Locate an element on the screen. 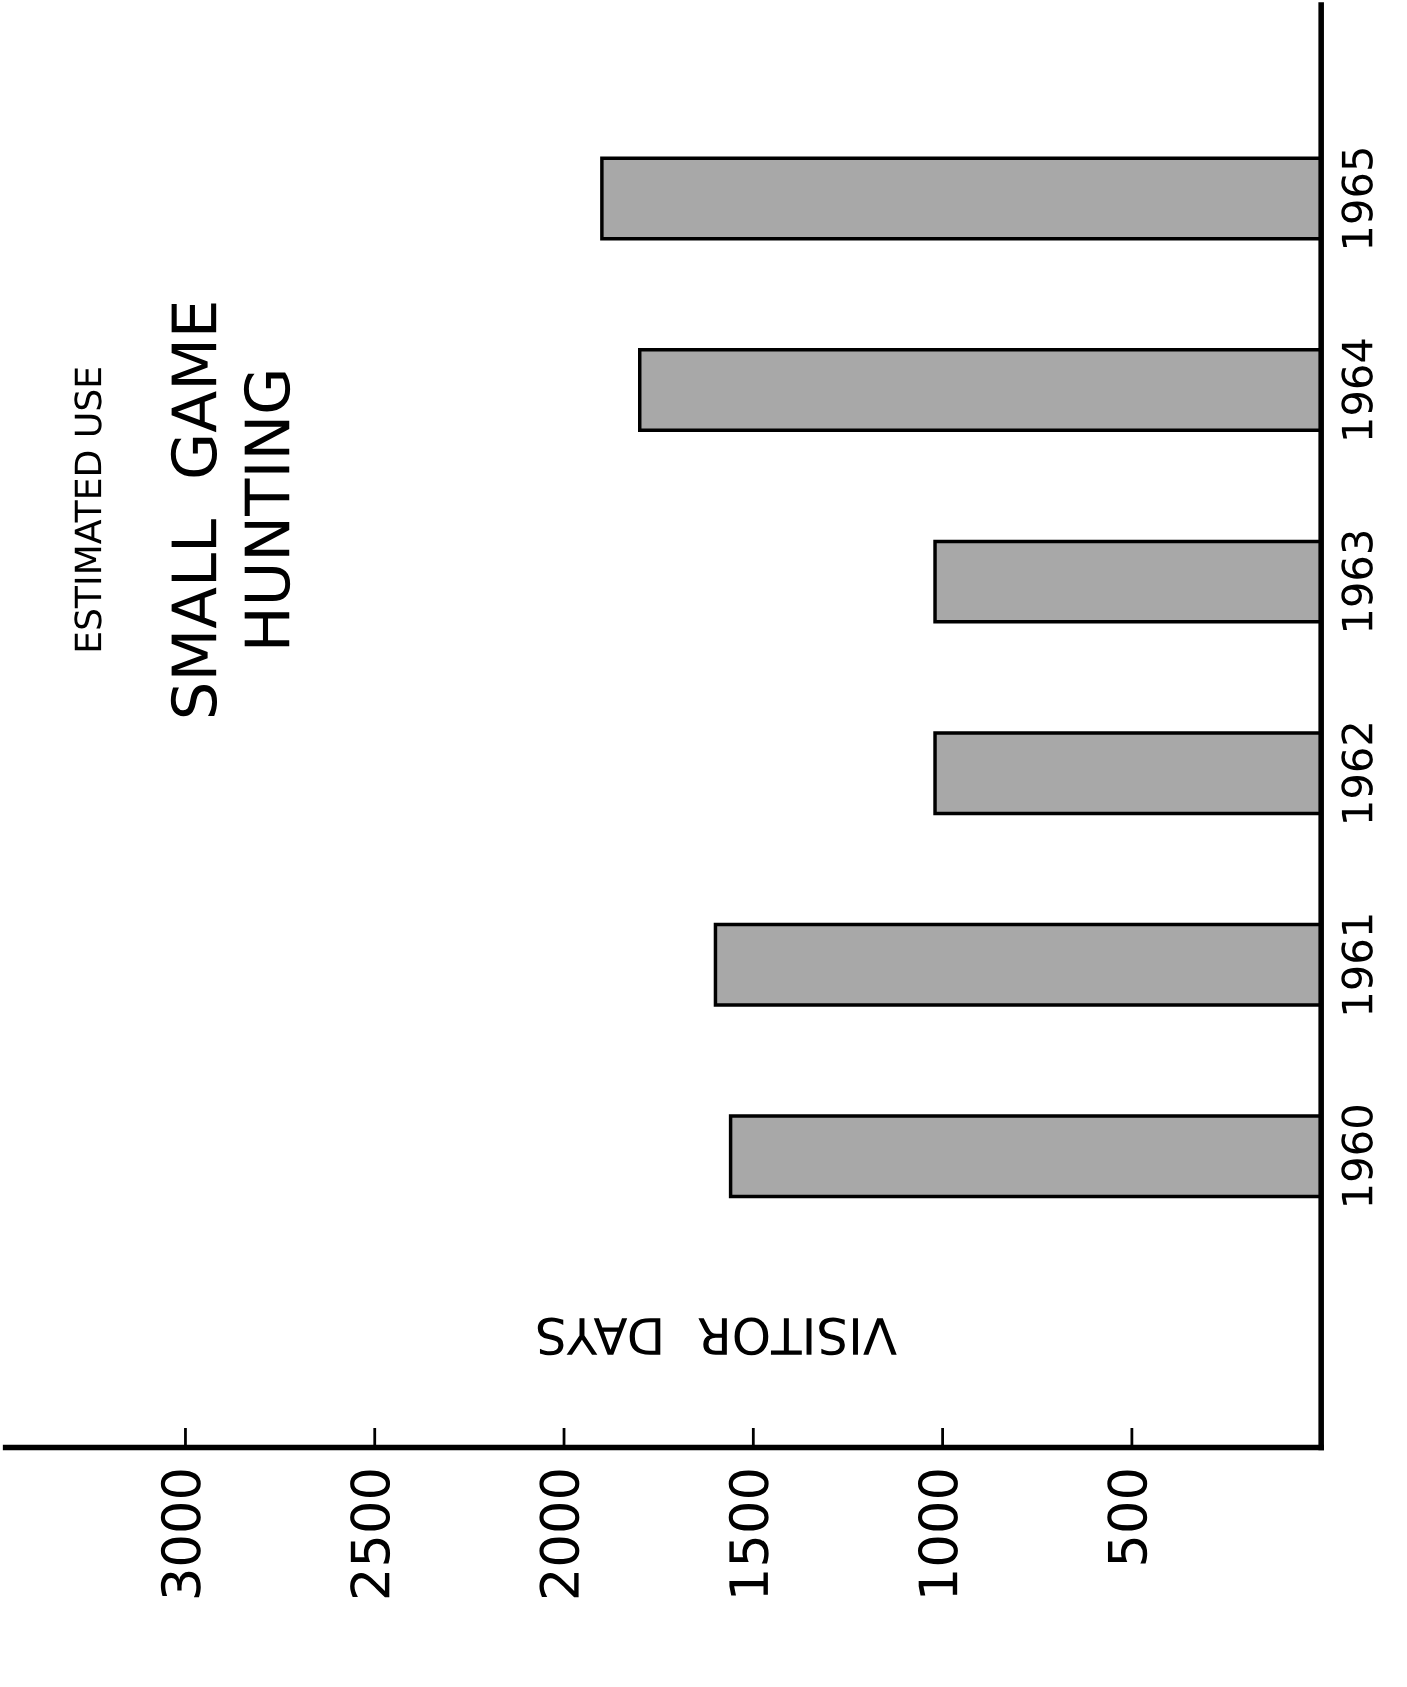 This screenshot has width=1407, height=1687. x-axis-title: VISITOR DAYS is located at coordinates (717, 1336).